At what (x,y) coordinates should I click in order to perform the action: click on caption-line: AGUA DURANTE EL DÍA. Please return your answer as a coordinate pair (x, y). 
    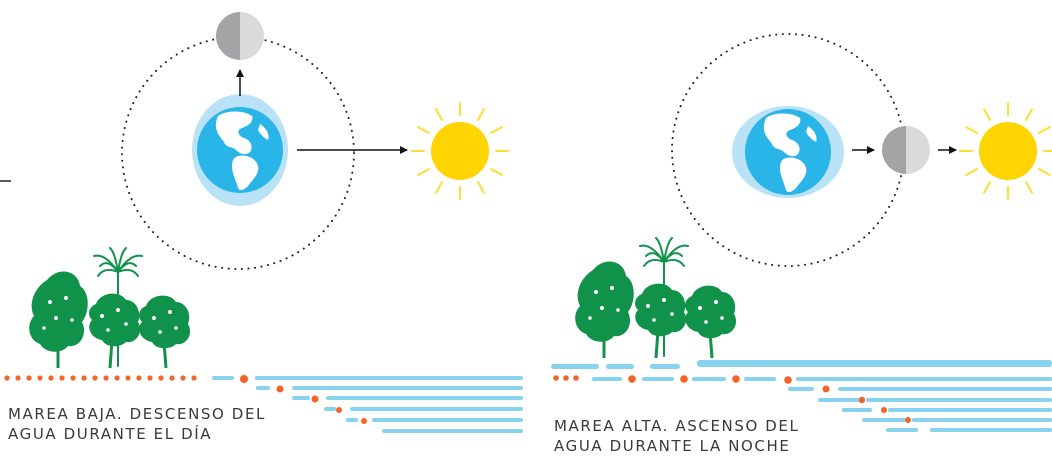
    Looking at the image, I should click on (110, 434).